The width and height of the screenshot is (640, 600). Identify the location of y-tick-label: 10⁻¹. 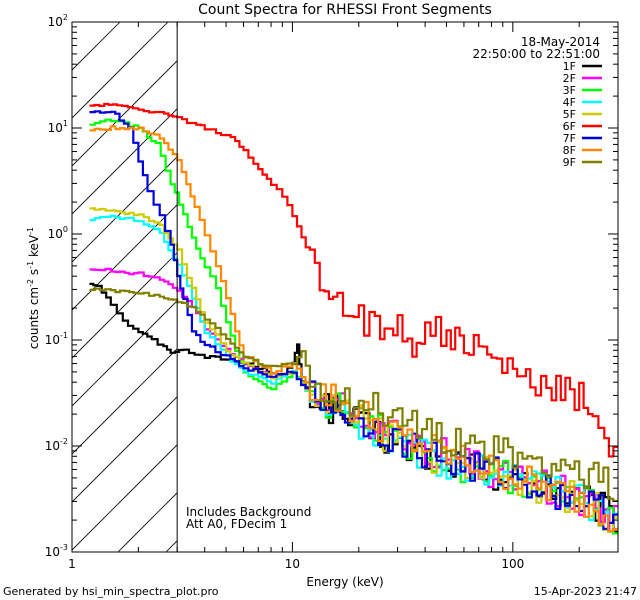
(56, 339).